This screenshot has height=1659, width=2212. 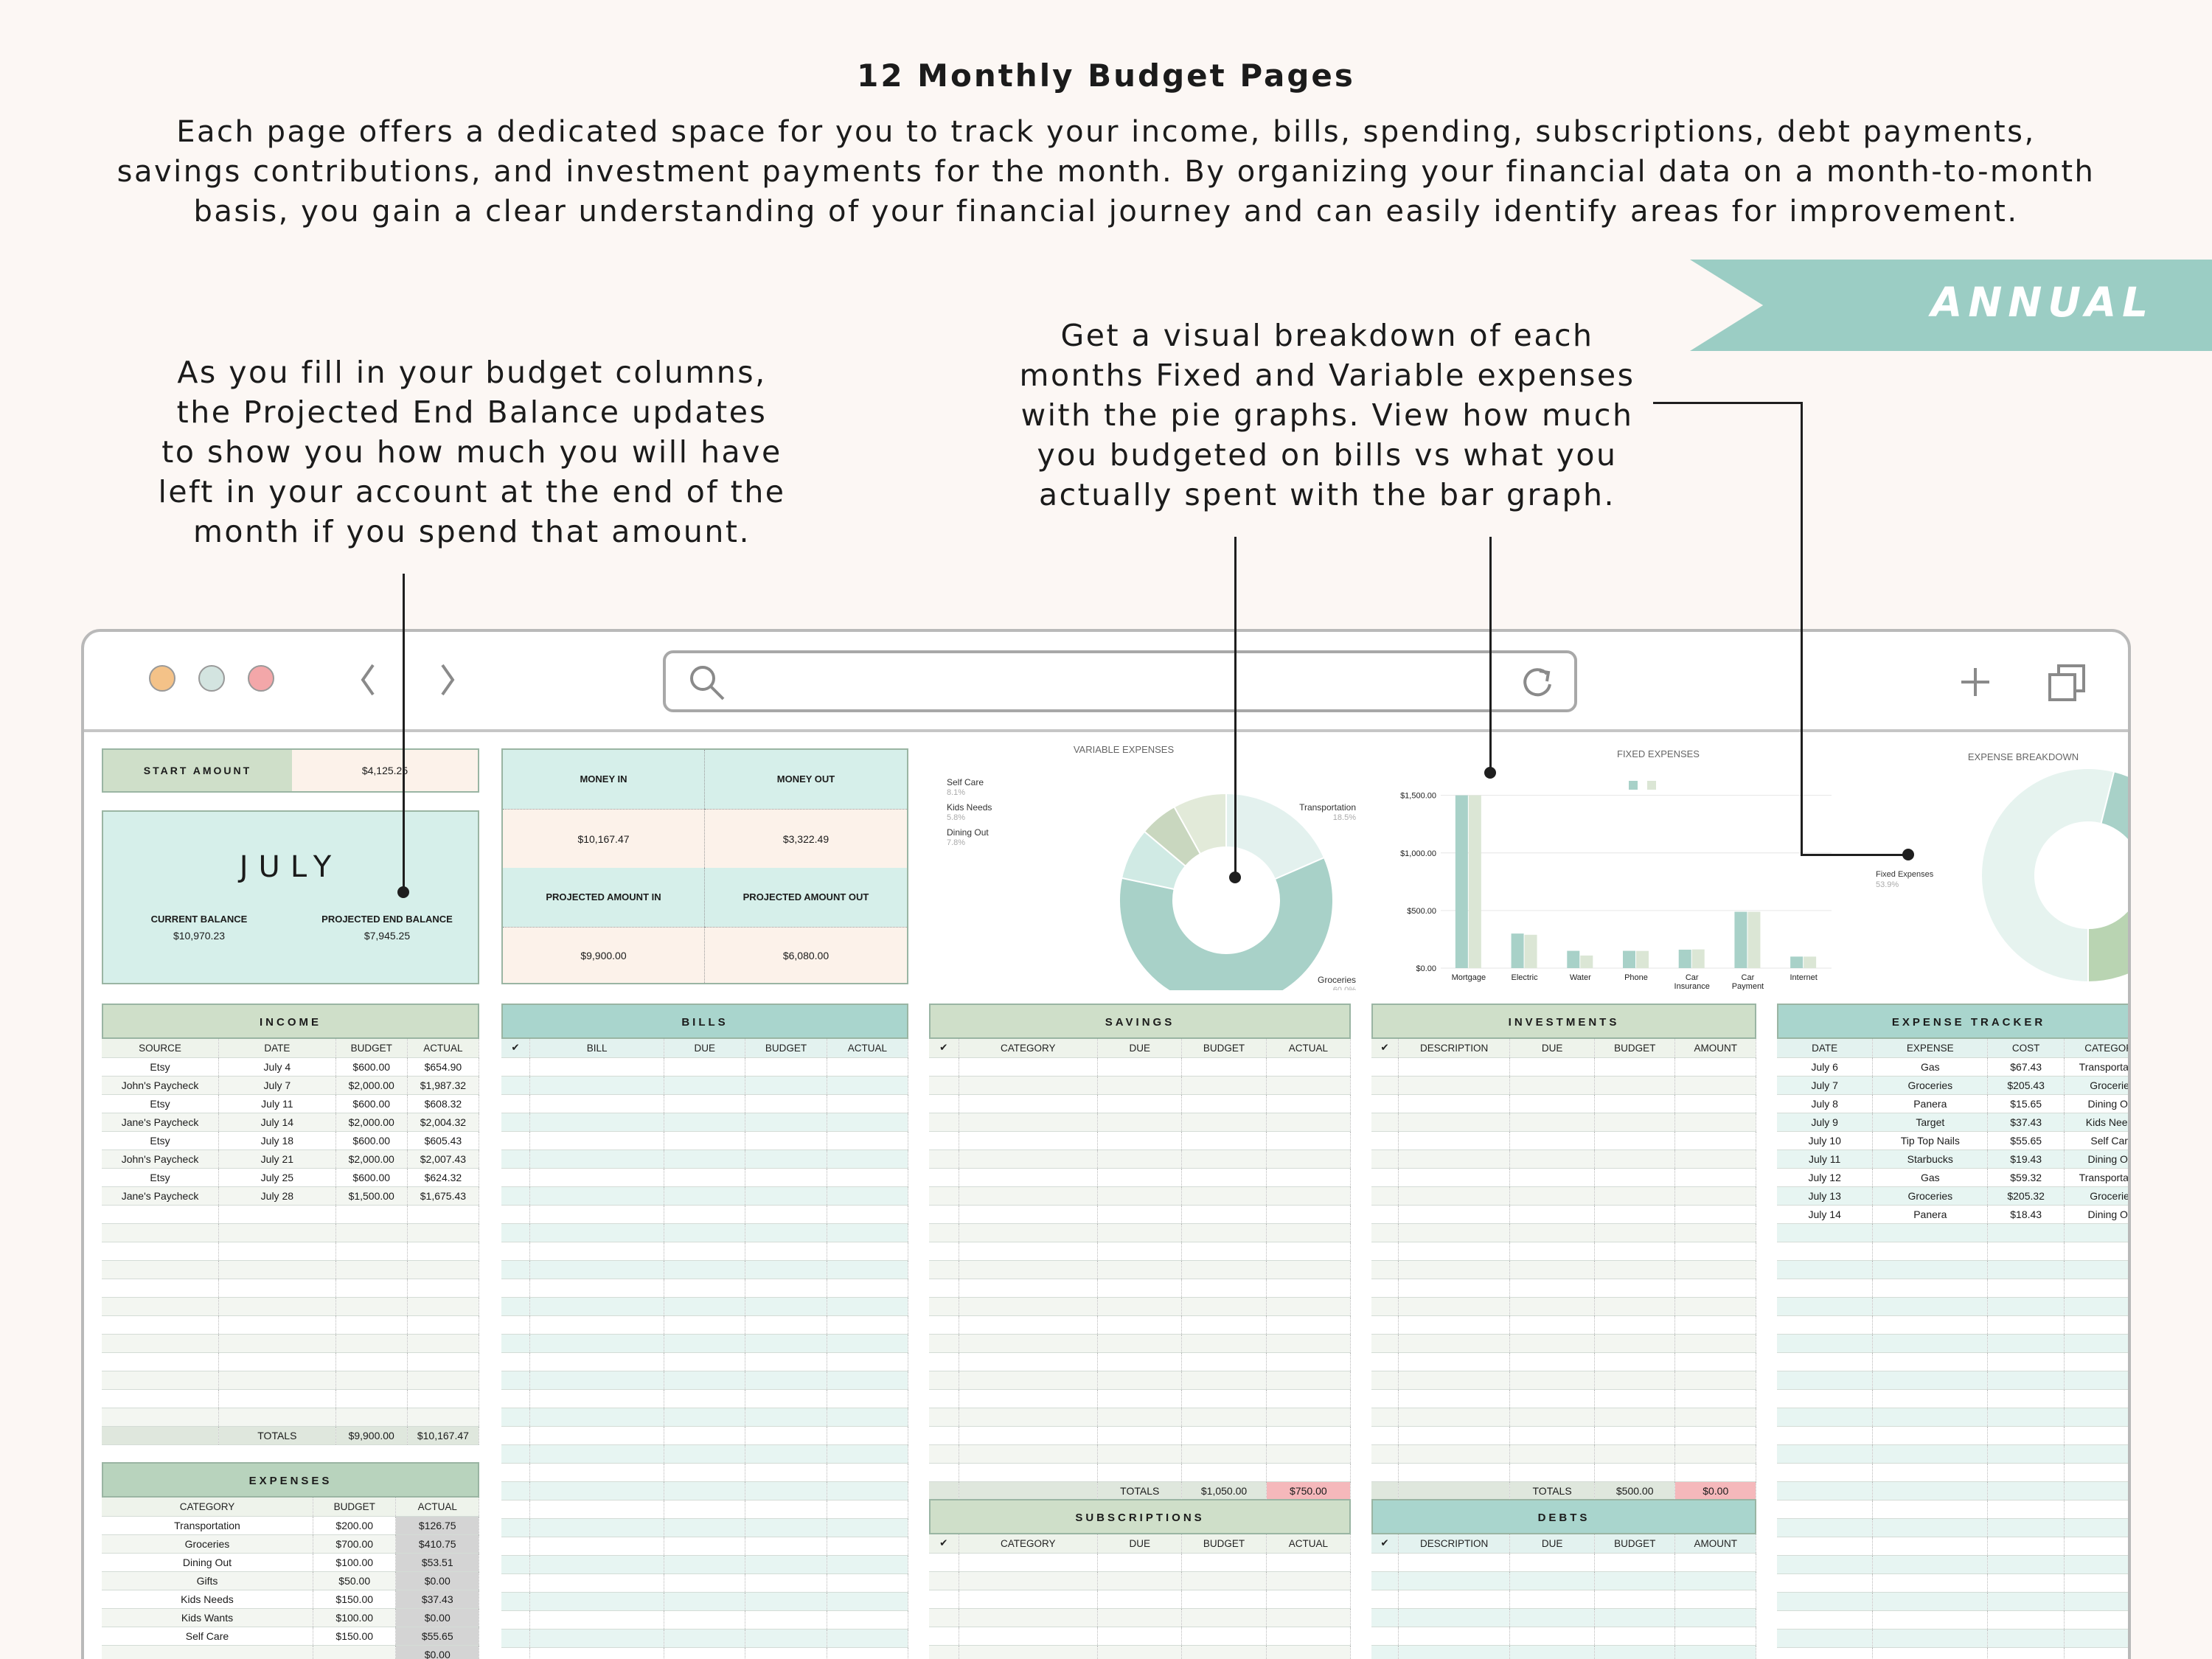 What do you see at coordinates (277, 1159) in the screenshot?
I see `table-cell: July 21` at bounding box center [277, 1159].